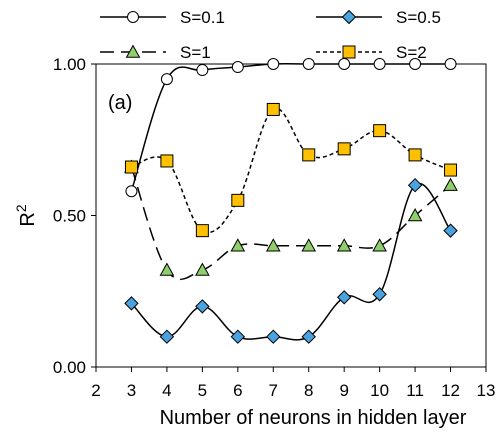 The image size is (504, 438). I want to click on legend-entry: S=0.1, so click(162, 17).